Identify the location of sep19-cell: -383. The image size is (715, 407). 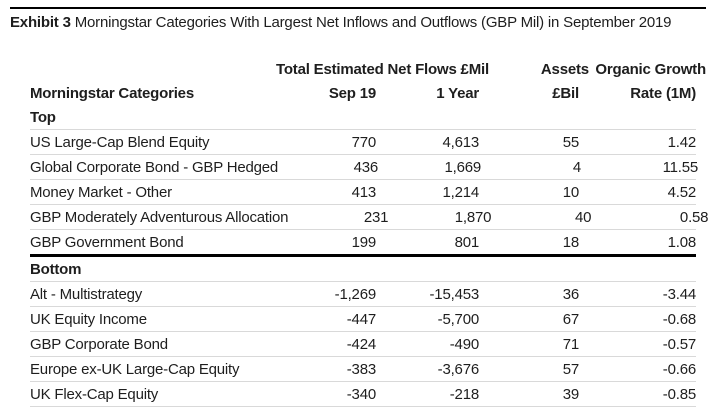
(361, 369).